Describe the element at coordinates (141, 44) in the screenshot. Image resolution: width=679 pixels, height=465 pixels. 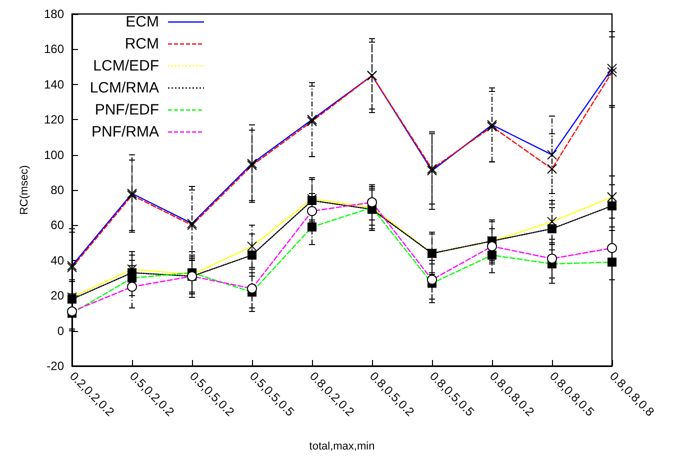
I see `legend-label: RCM` at that location.